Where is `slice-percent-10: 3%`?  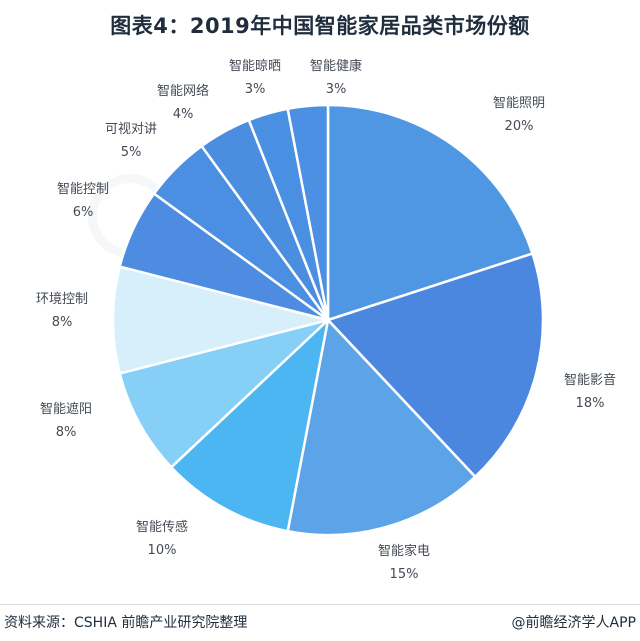 slice-percent-10: 3% is located at coordinates (255, 89).